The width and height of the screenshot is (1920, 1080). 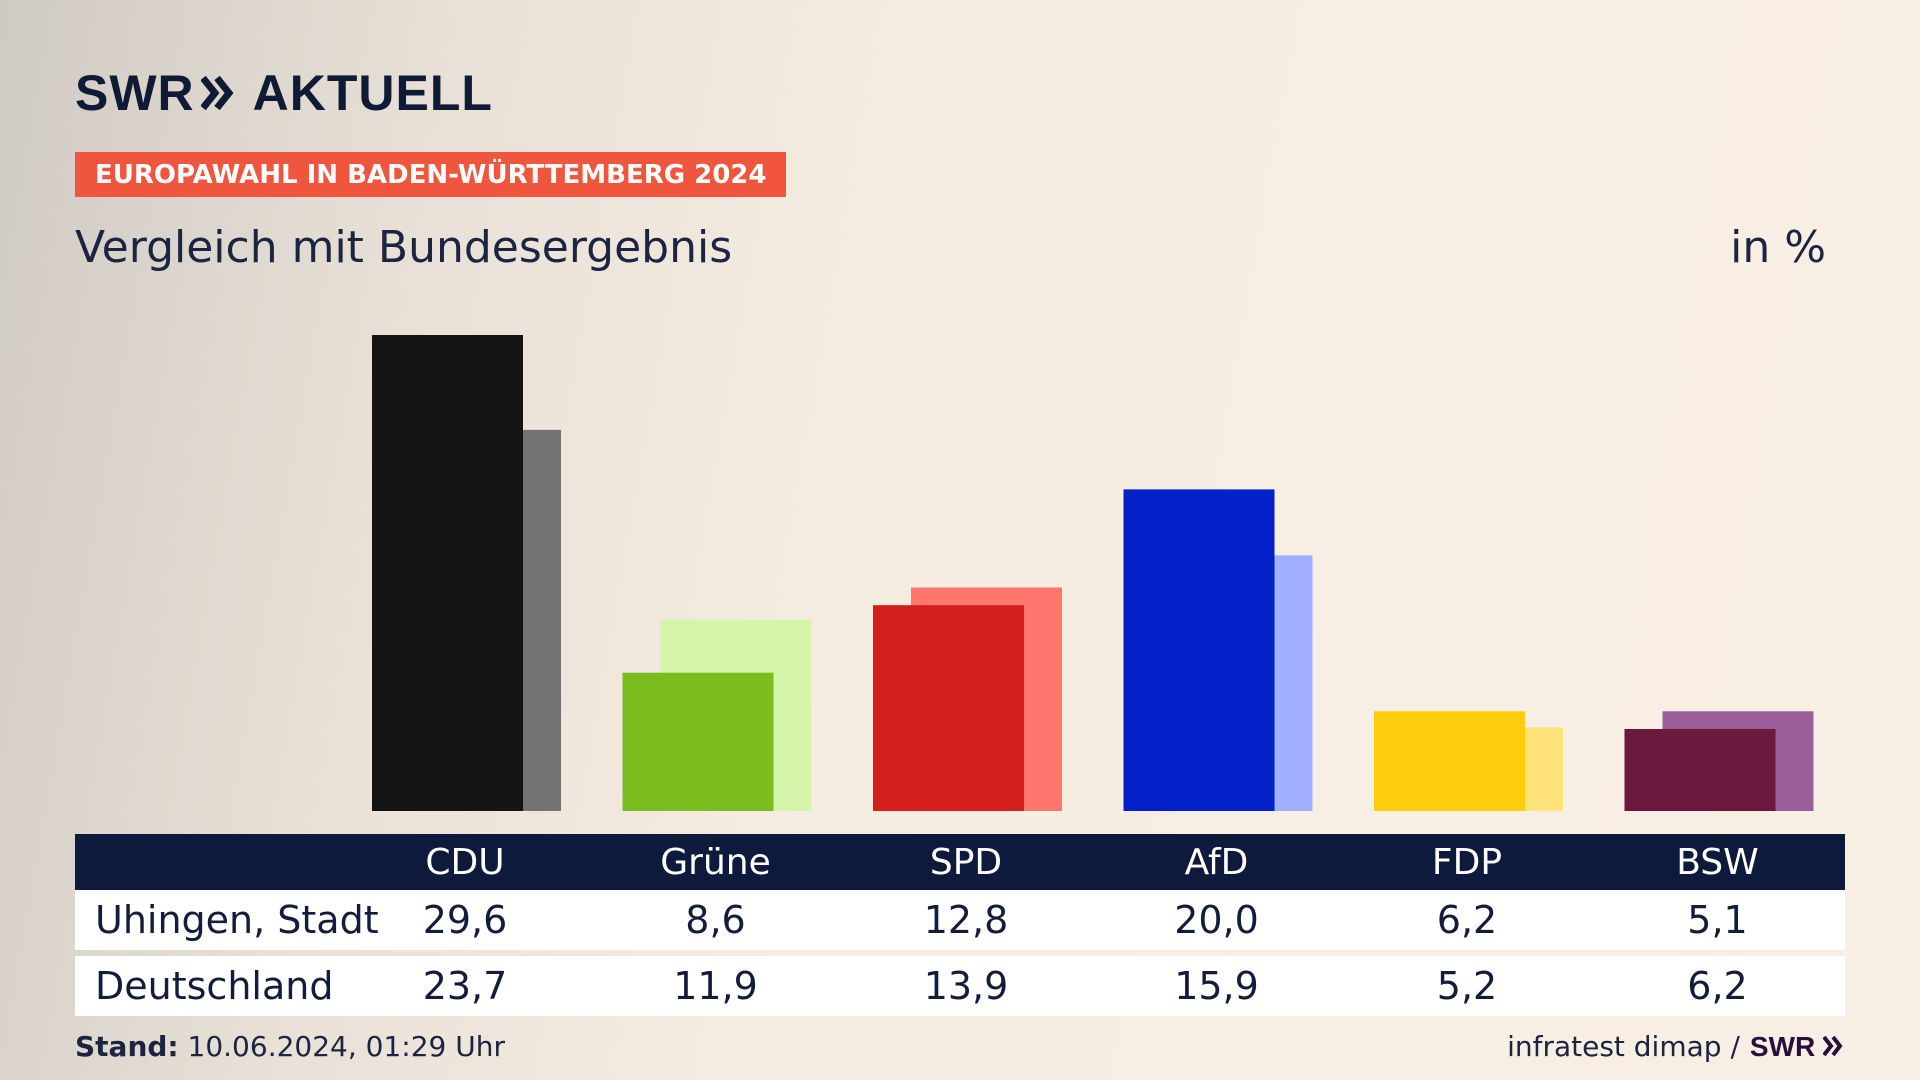 I want to click on swr-small-logo: SWR, so click(x=1797, y=1047).